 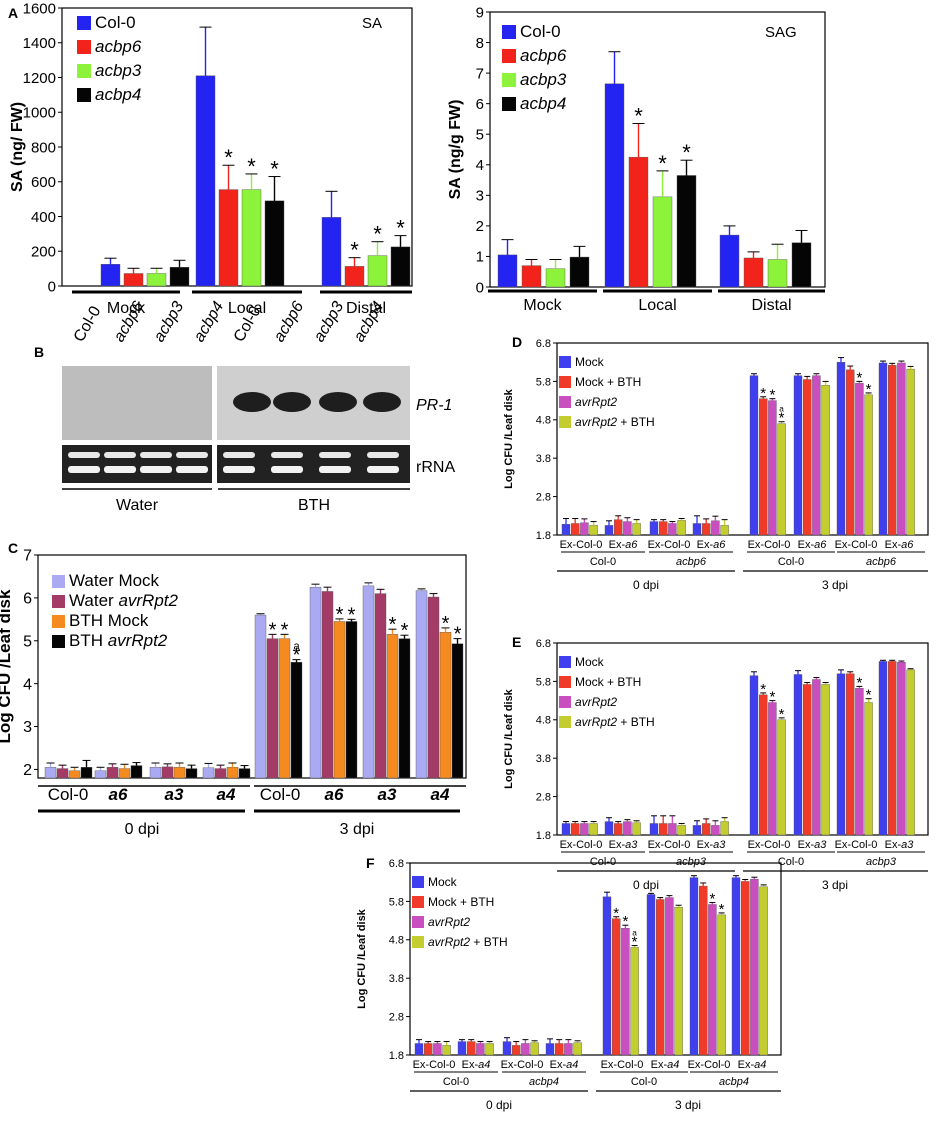 What do you see at coordinates (118, 70) in the screenshot?
I see `legend-label: acbp3` at bounding box center [118, 70].